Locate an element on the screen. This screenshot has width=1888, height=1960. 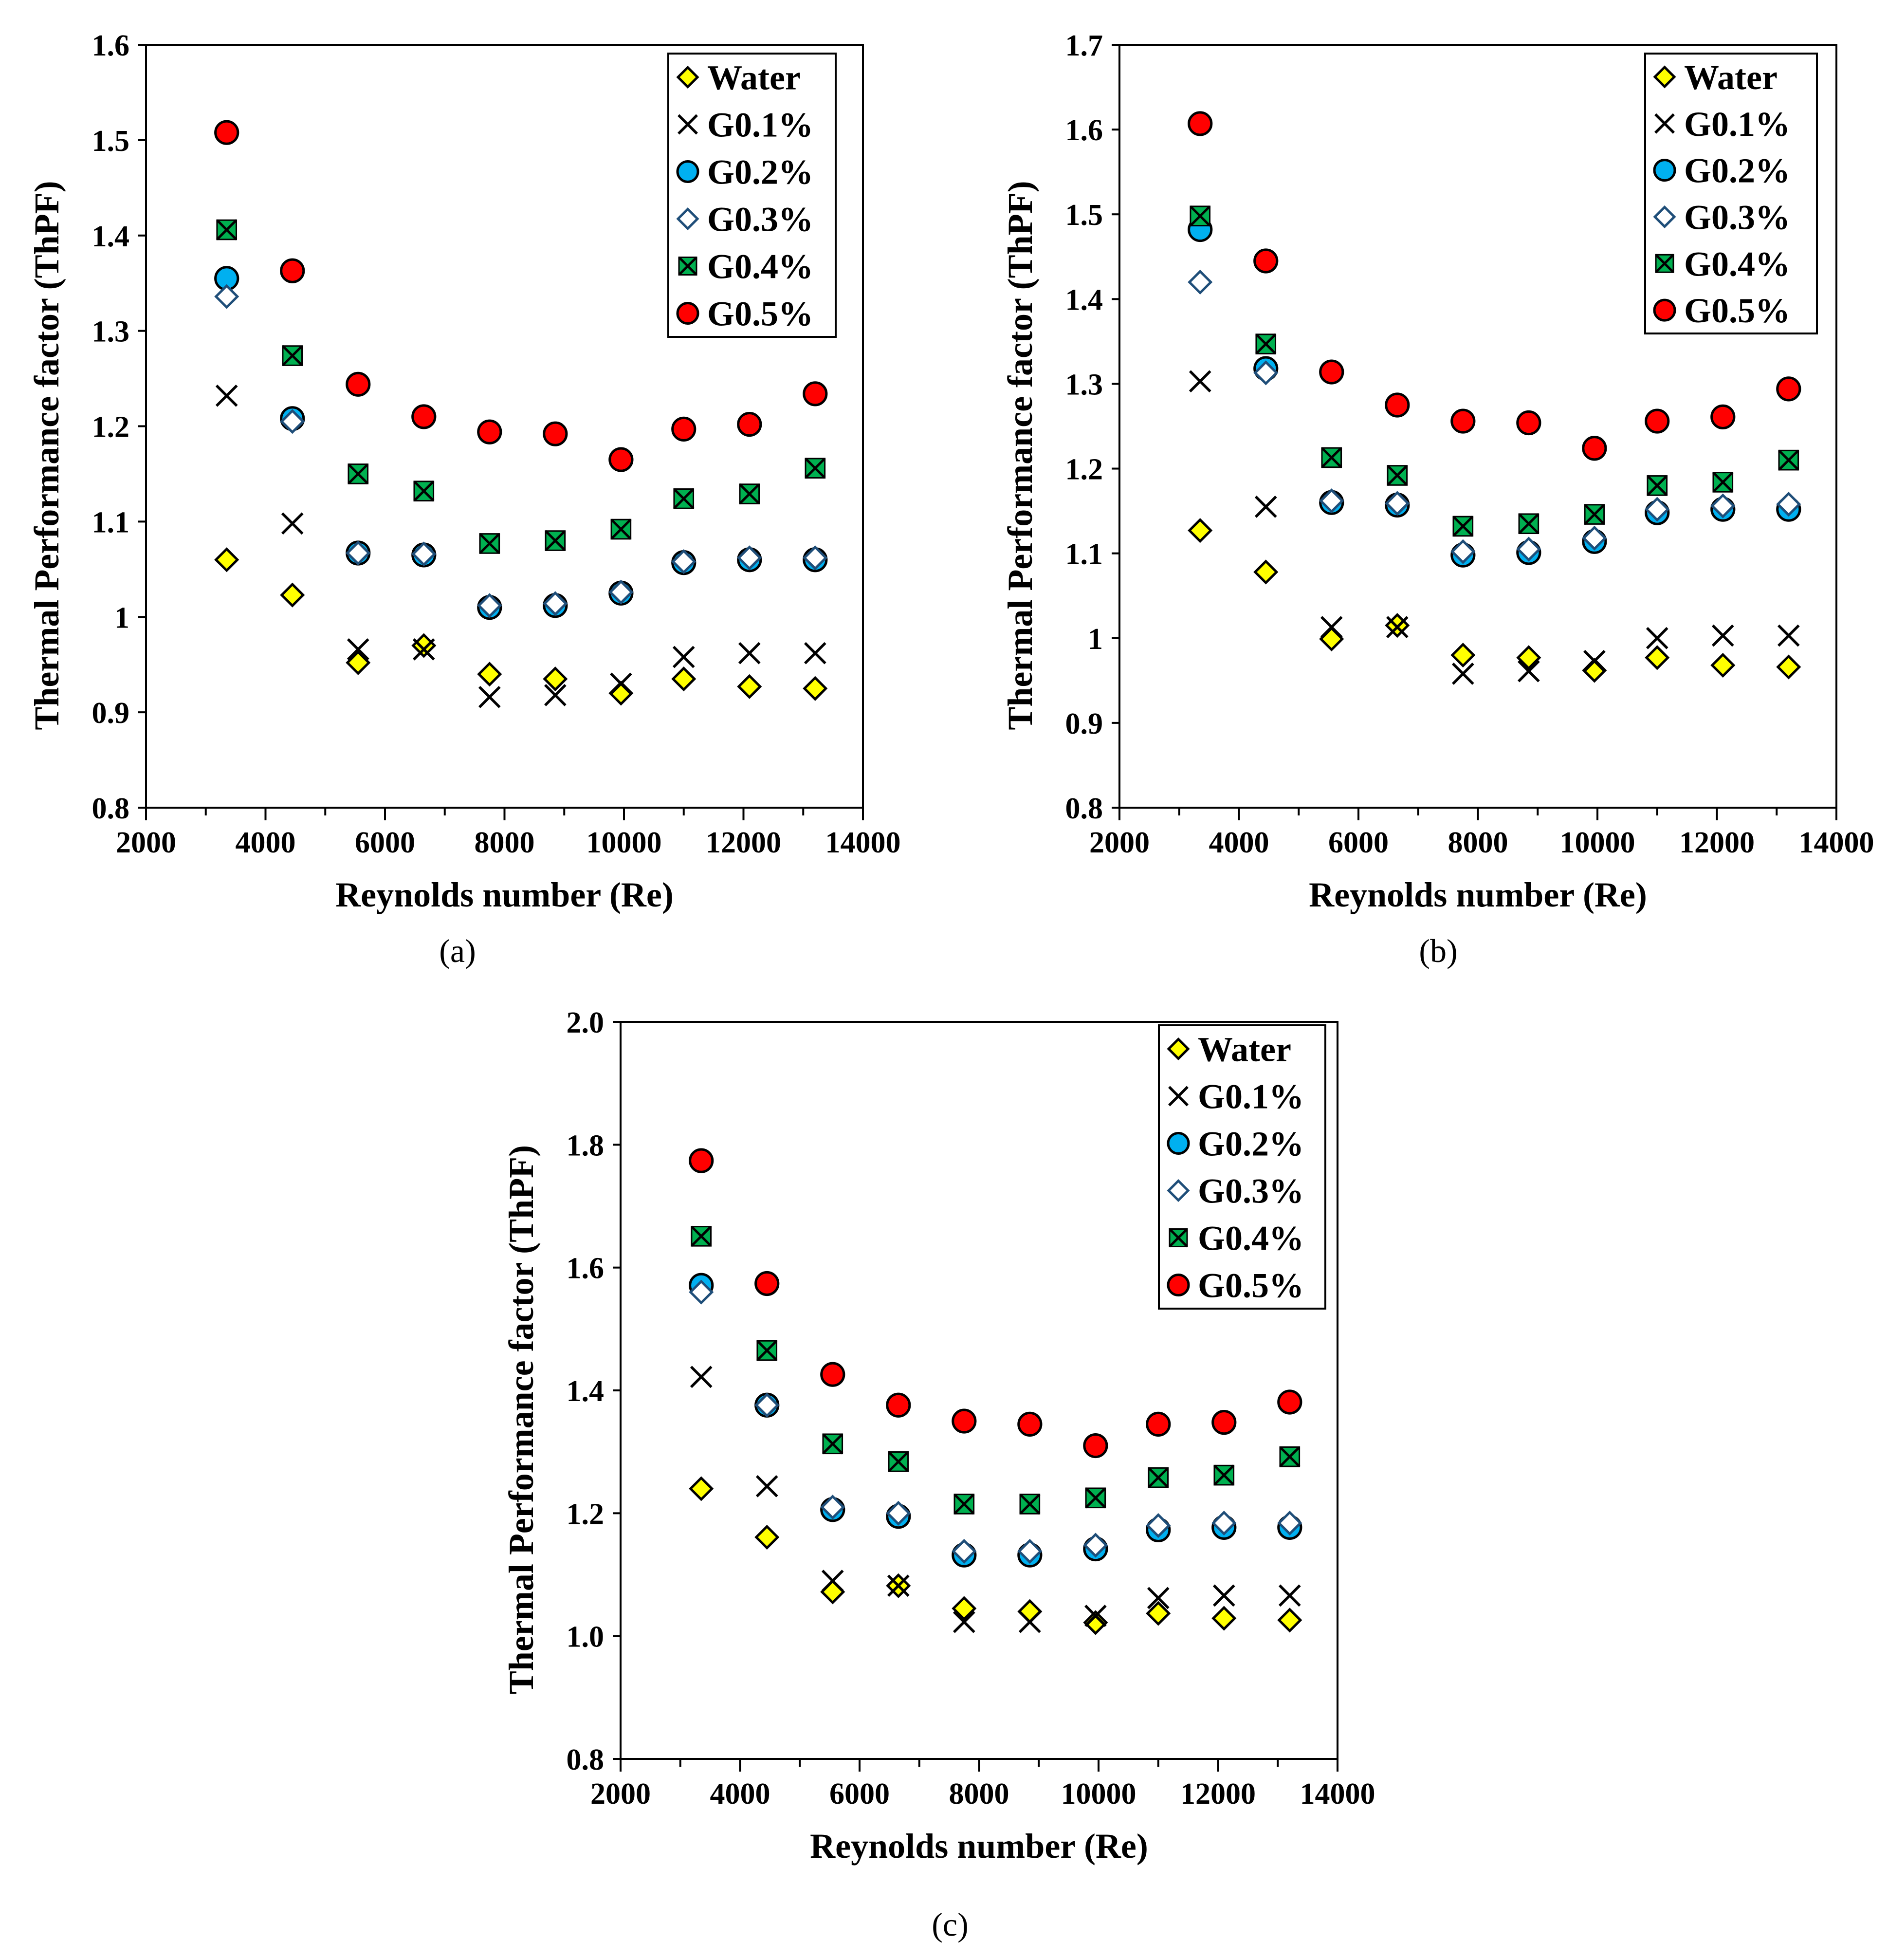
y-tick-label: 1 is located at coordinates (1095, 639).